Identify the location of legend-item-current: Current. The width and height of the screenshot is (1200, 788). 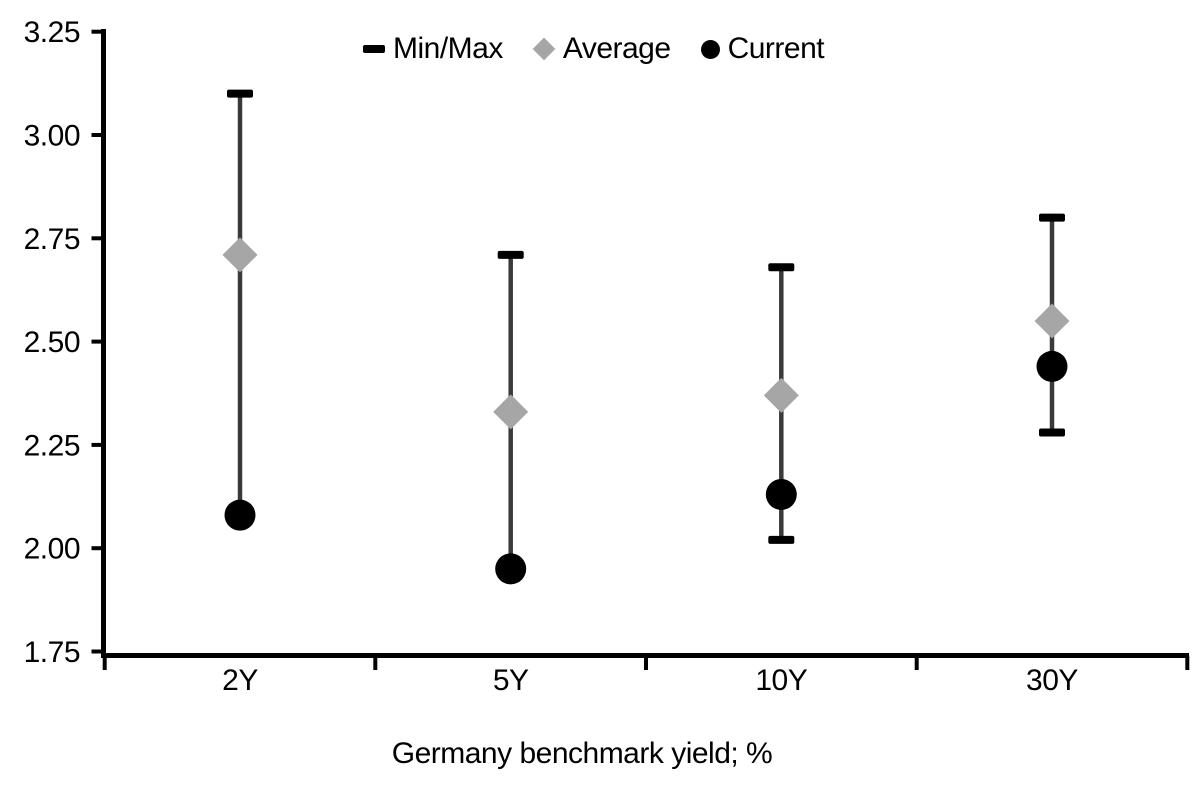
(762, 49).